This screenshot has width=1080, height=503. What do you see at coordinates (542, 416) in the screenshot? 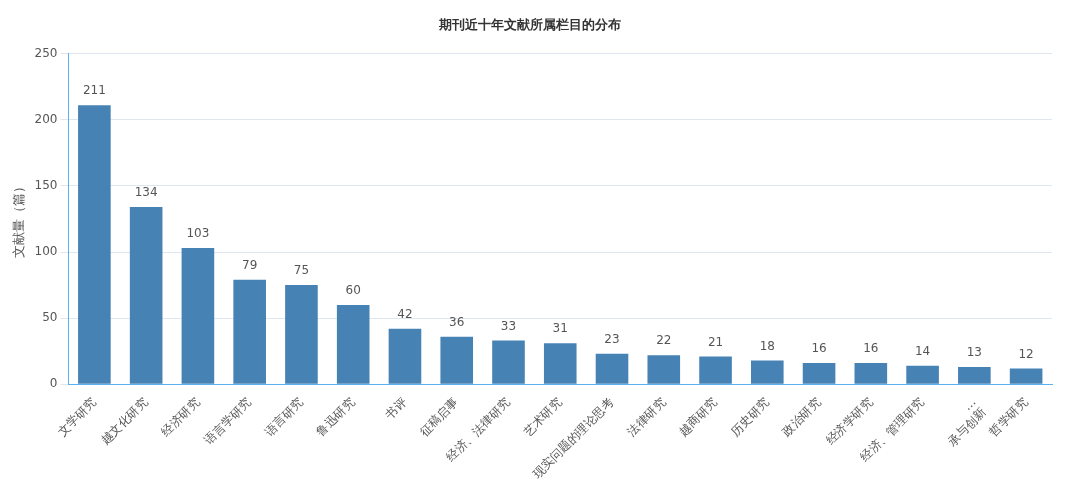
I see `x-tick-label: 艺术研究` at bounding box center [542, 416].